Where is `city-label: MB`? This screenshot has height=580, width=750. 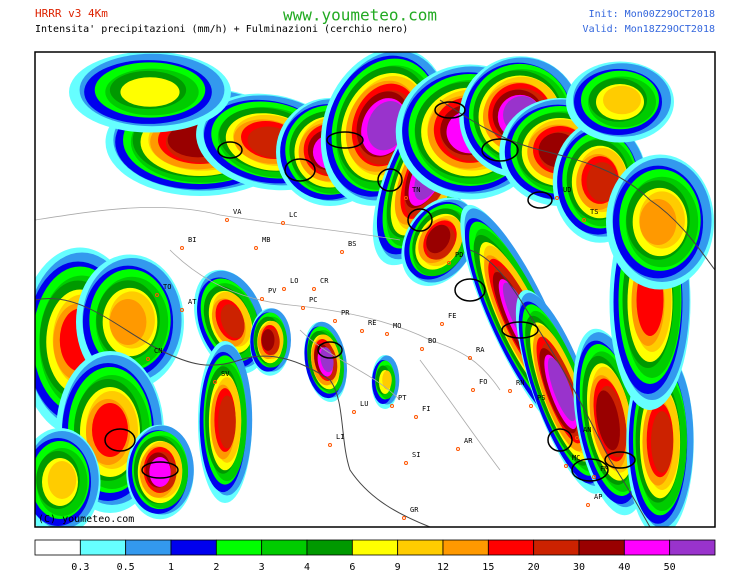 city-label: MB is located at coordinates (266, 240).